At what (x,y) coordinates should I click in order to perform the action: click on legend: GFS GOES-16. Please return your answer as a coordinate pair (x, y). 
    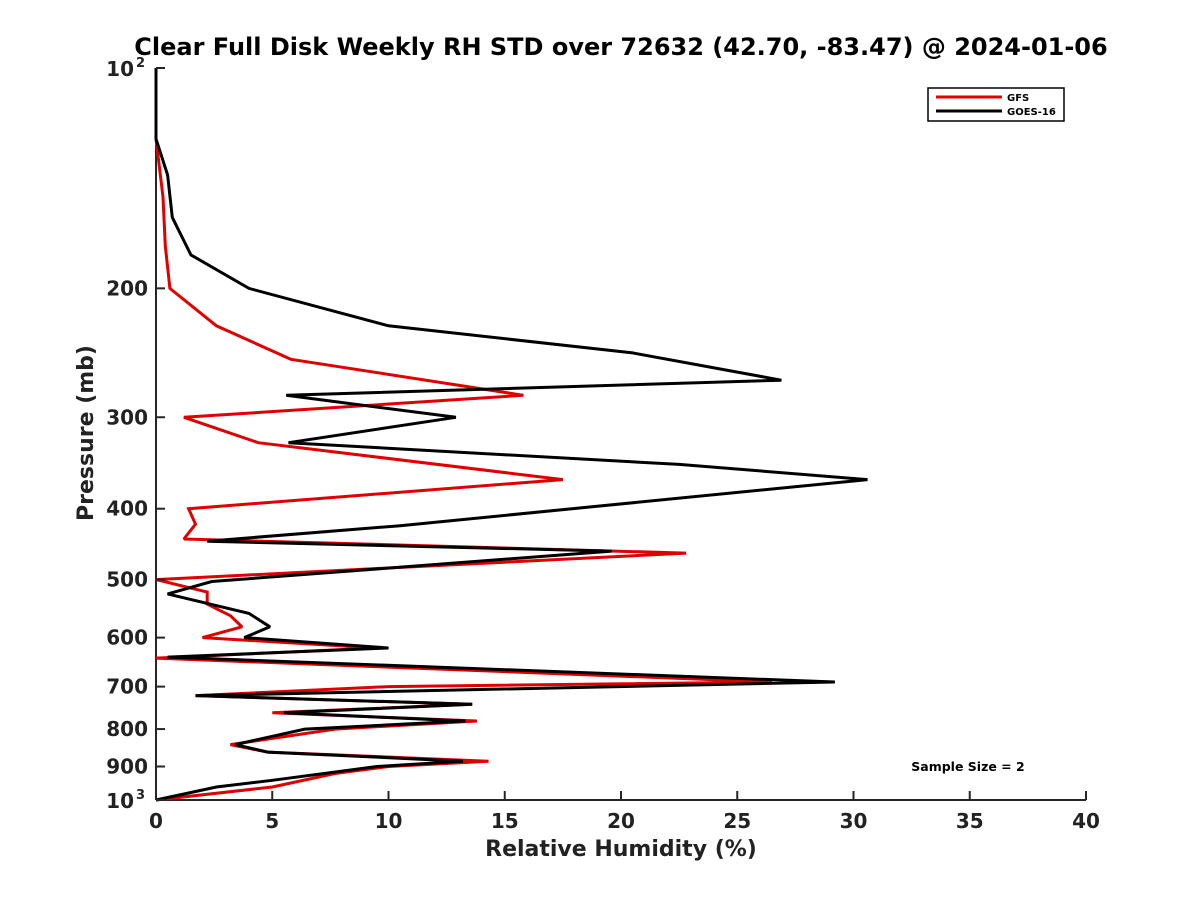
    Looking at the image, I should click on (996, 104).